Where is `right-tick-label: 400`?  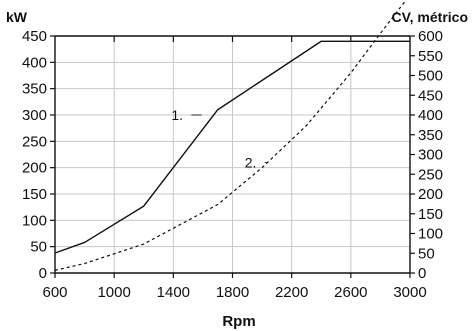
right-tick-label: 400 is located at coordinates (430, 115).